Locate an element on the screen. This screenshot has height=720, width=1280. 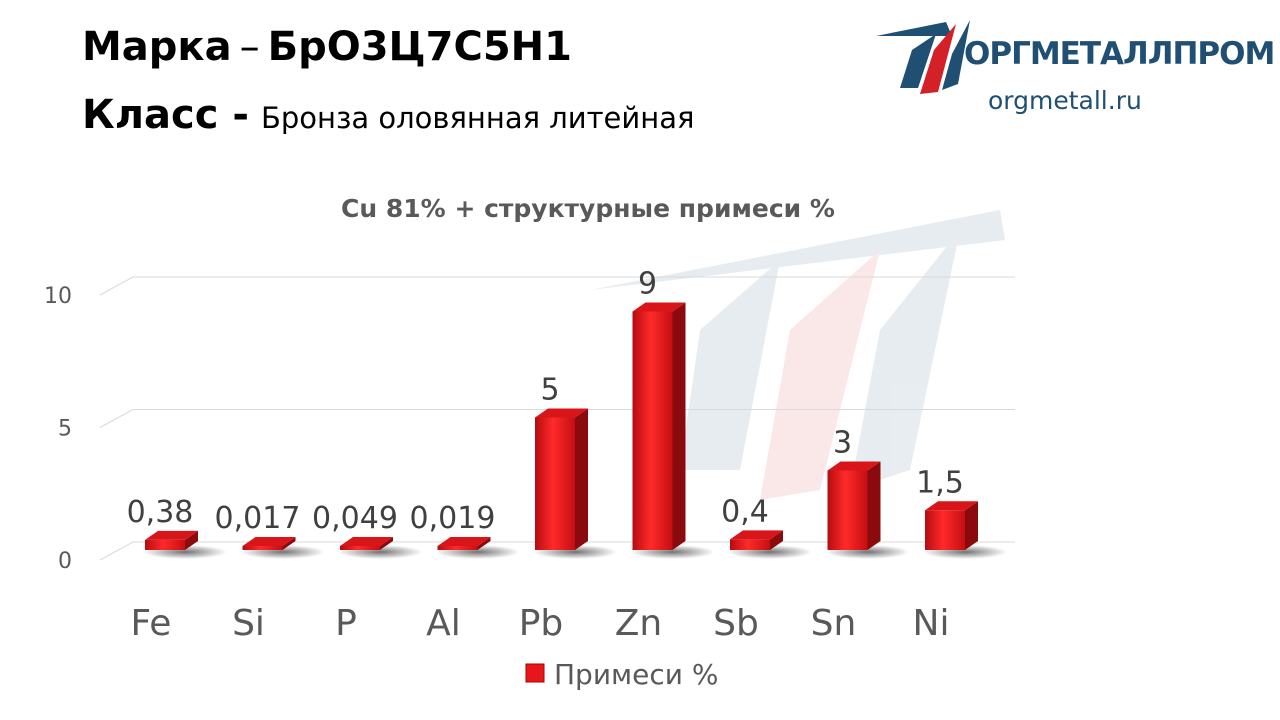
bar-sb is located at coordinates (770, 544).